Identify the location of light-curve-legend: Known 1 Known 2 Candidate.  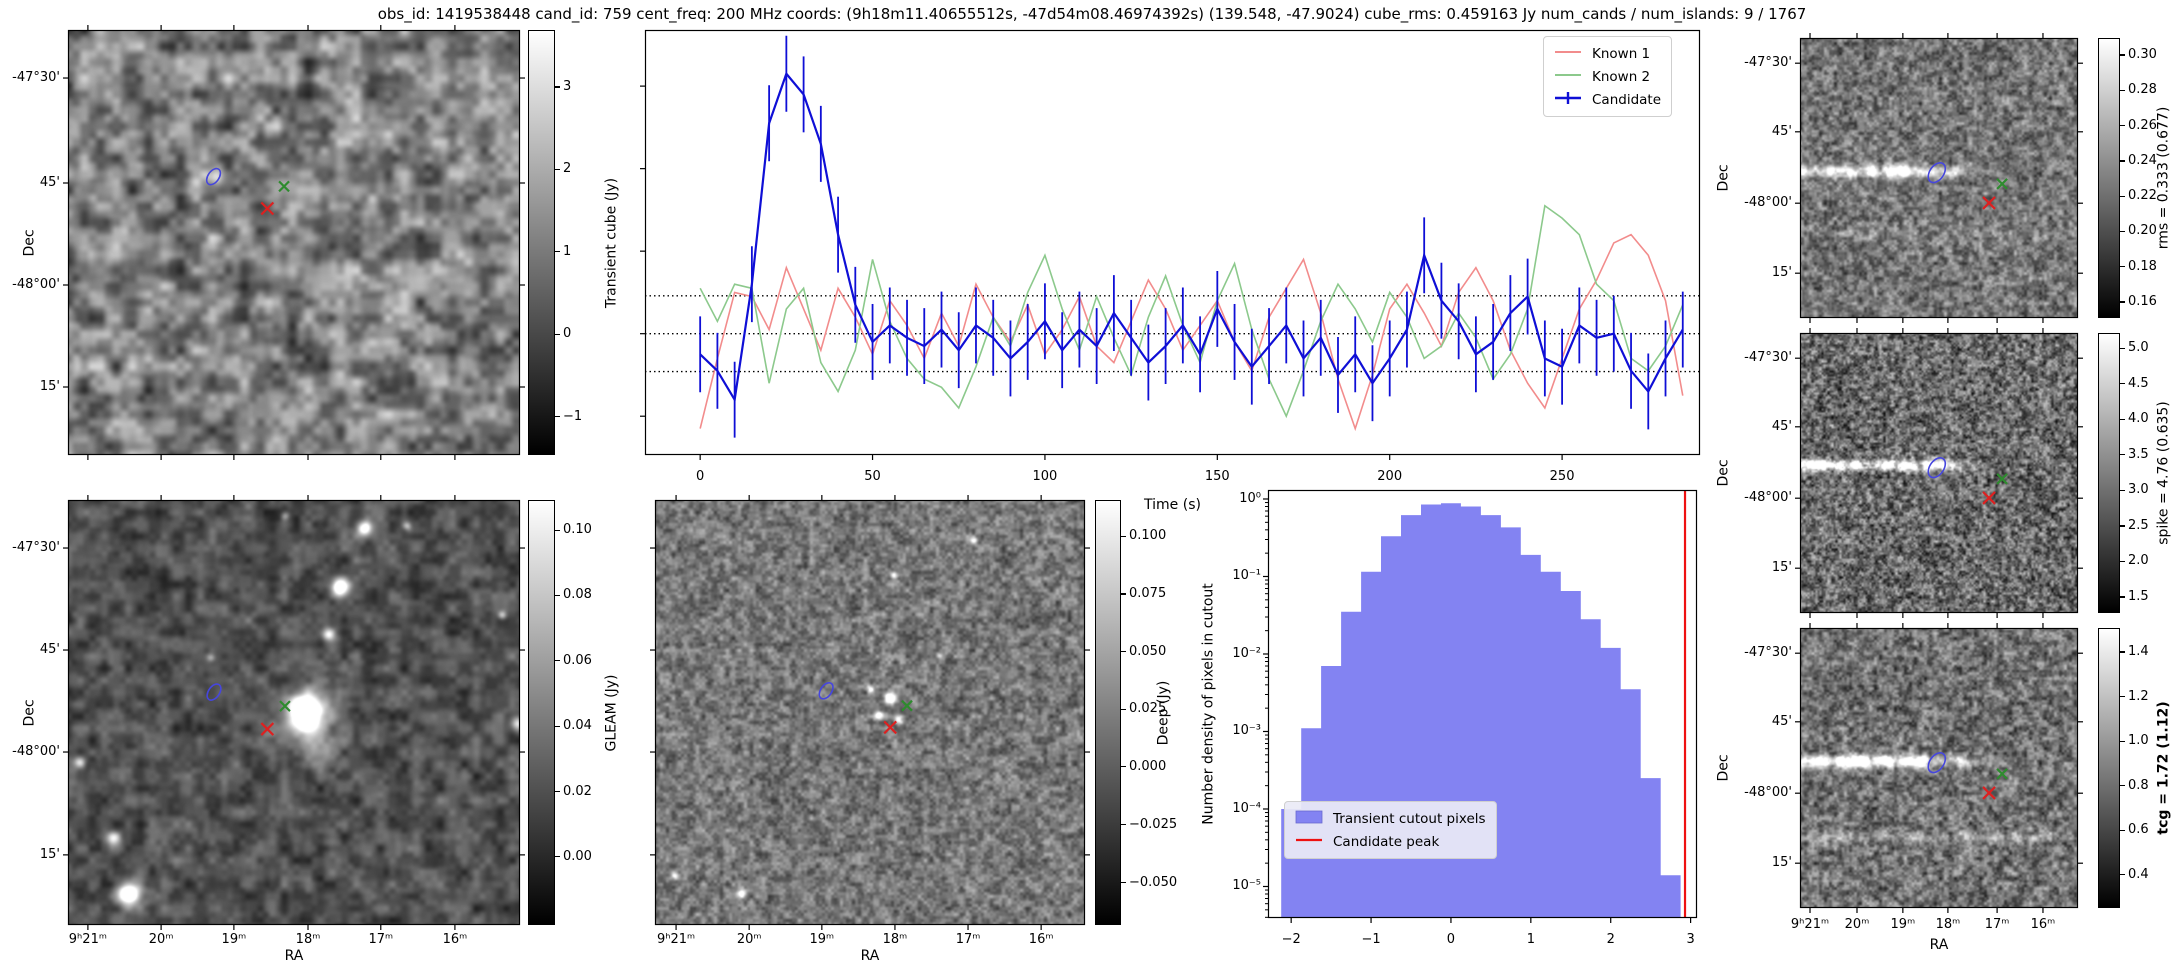
(1608, 76).